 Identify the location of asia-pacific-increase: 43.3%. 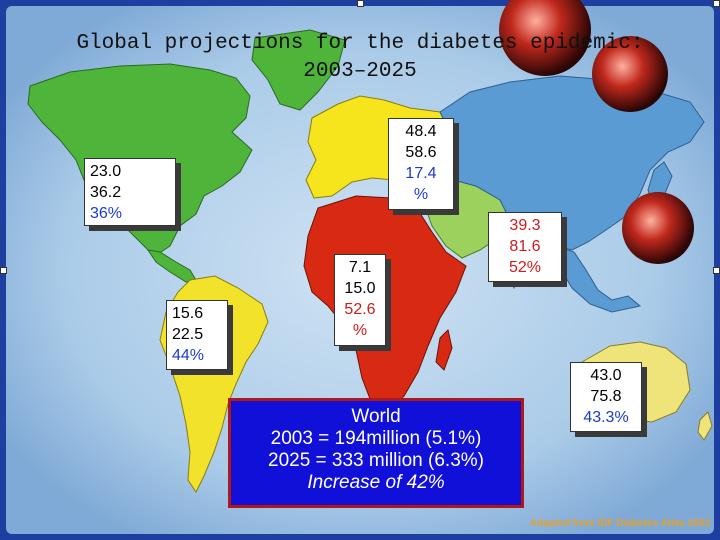
(606, 417).